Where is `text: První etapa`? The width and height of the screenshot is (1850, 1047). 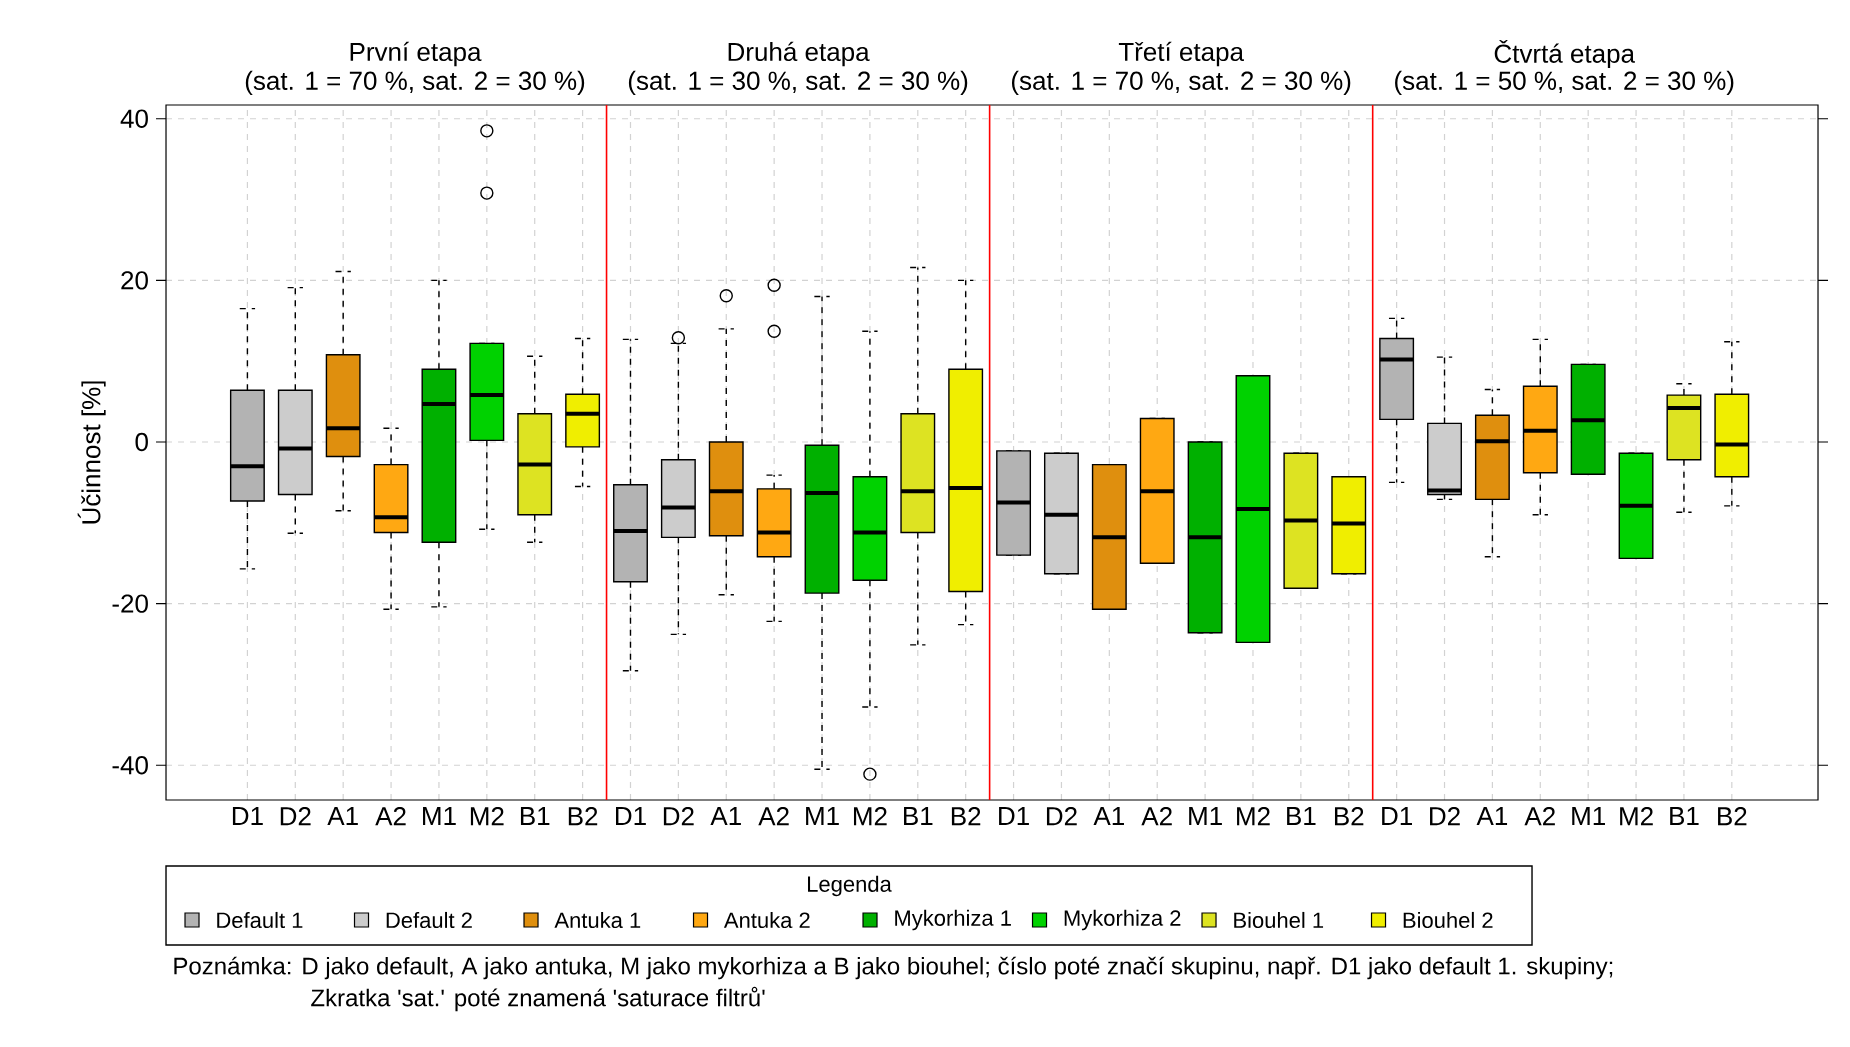 text: První etapa is located at coordinates (416, 54).